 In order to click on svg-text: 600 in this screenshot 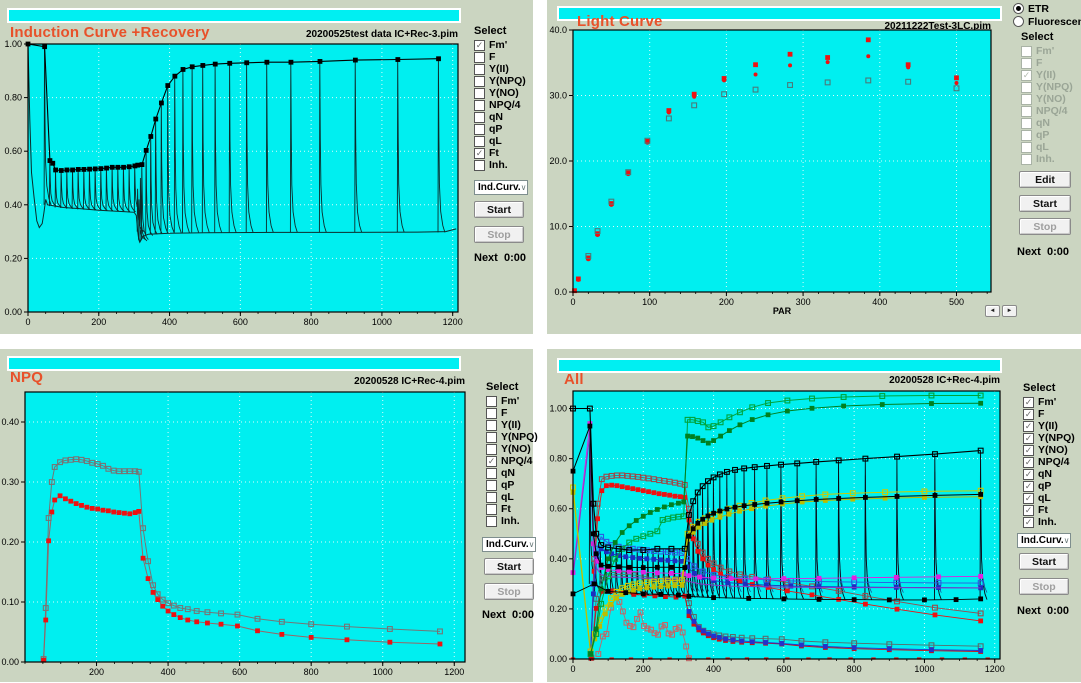, I will do `click(239, 672)`.